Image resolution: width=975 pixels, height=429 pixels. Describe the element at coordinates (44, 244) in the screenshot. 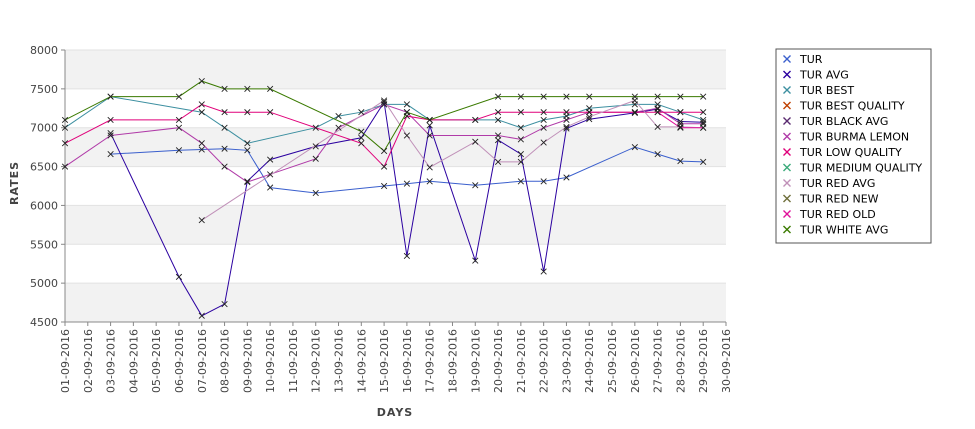

I see `y-tick-label: 5500` at that location.